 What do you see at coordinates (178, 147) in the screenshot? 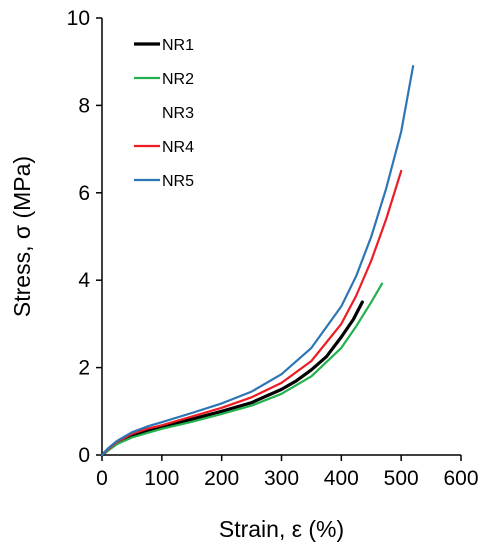
I see `legend-label-nr4: NR4` at bounding box center [178, 147].